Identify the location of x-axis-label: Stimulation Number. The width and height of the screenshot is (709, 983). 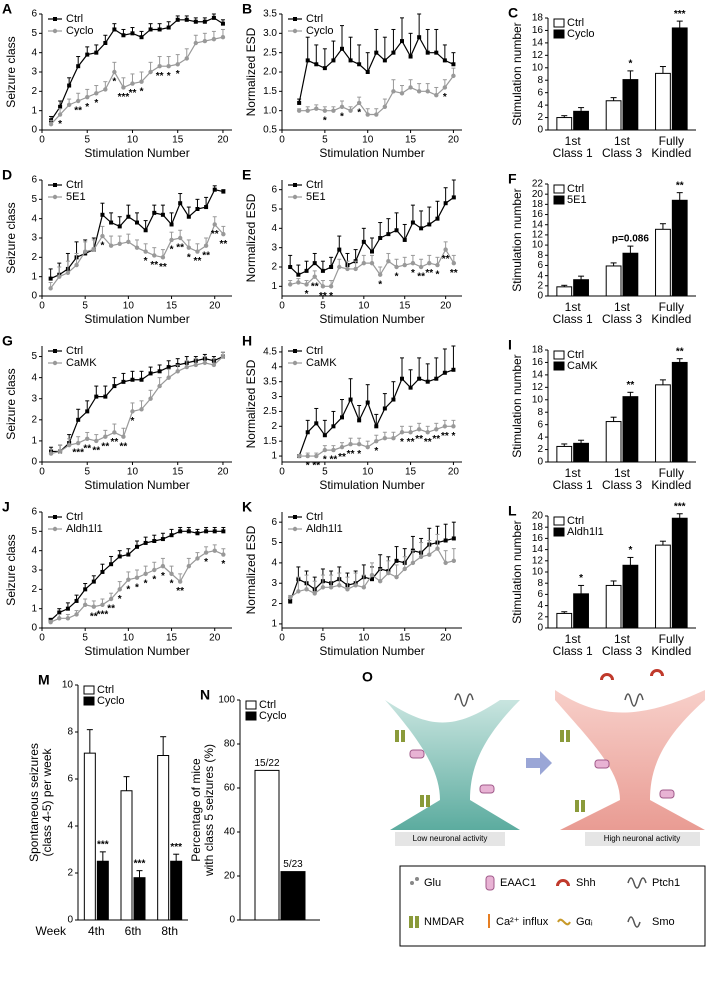
(371, 319).